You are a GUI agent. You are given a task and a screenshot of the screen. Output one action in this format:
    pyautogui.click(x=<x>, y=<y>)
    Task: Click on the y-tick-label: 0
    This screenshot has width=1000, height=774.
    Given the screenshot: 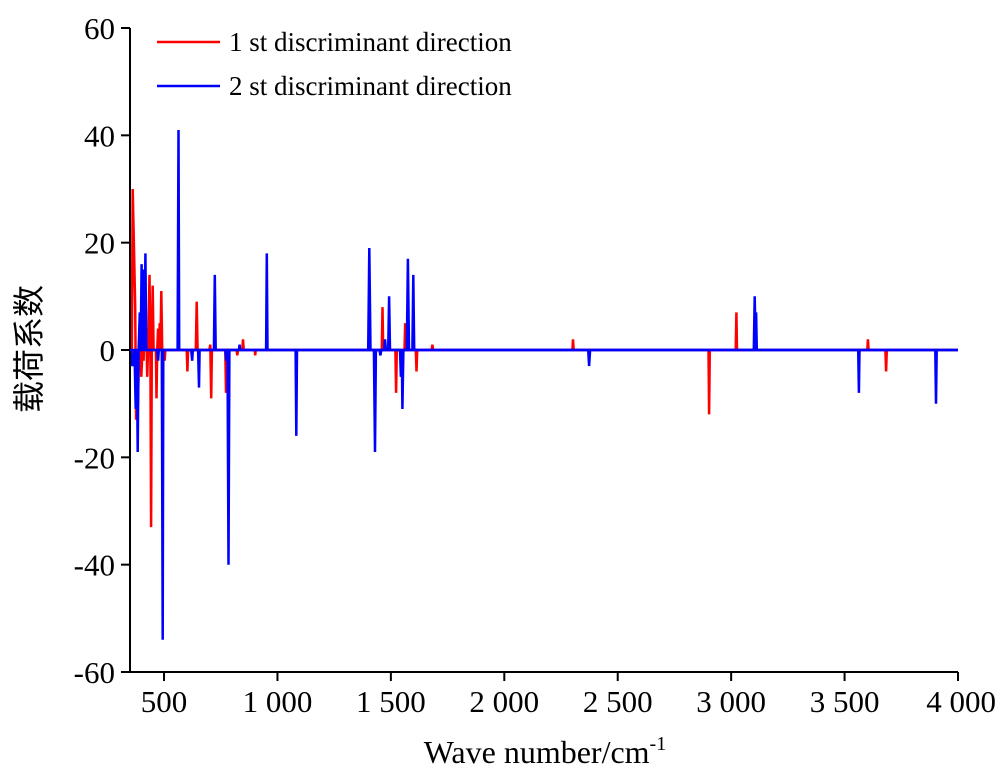 What is the action you would take?
    pyautogui.click(x=108, y=350)
    